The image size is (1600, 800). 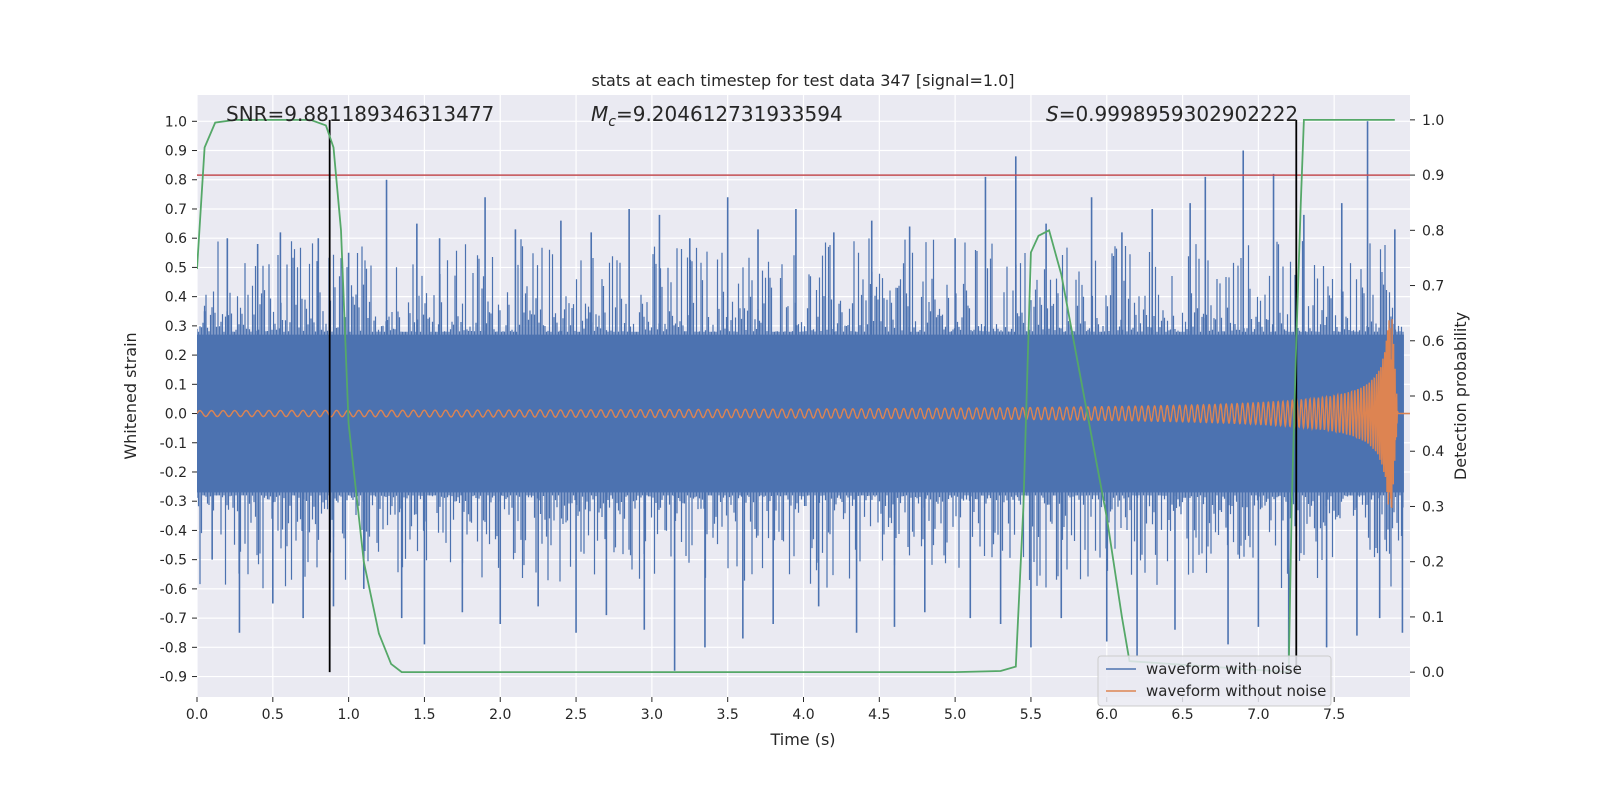 I want to click on y2-tick-label: 0.3, so click(x=1433, y=507).